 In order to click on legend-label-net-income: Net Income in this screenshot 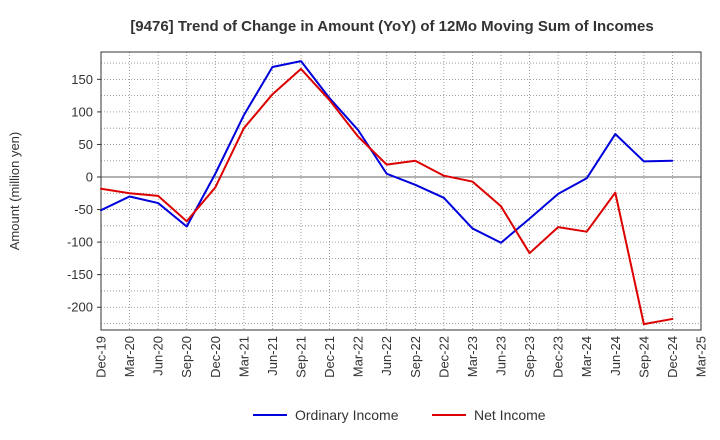, I will do `click(510, 415)`.